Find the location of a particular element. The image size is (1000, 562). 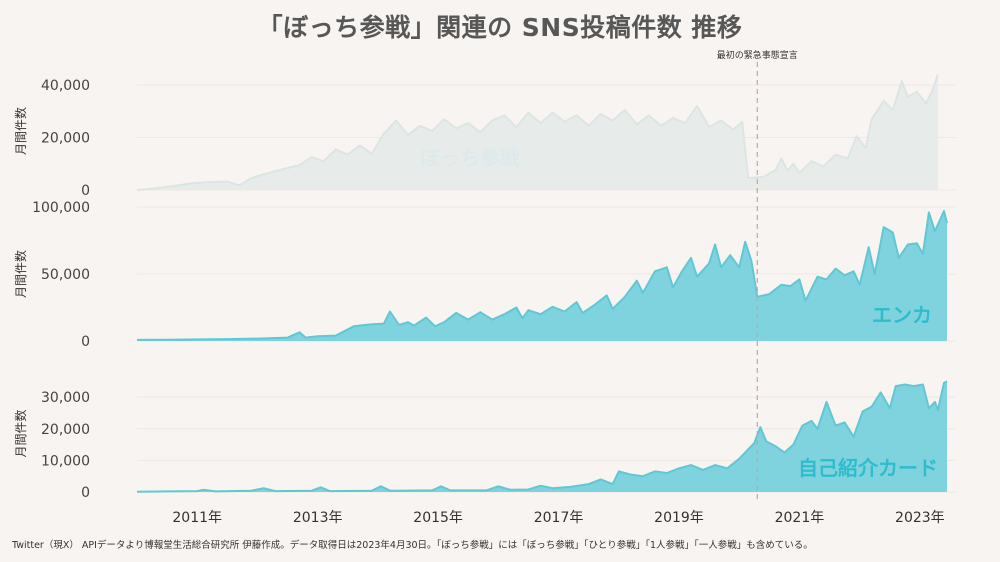

series-label: エンカ is located at coordinates (902, 315).